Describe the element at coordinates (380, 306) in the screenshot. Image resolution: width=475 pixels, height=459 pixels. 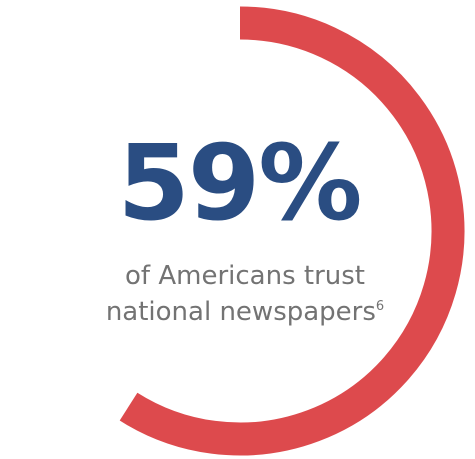
I see `footnote-marker: 6` at that location.